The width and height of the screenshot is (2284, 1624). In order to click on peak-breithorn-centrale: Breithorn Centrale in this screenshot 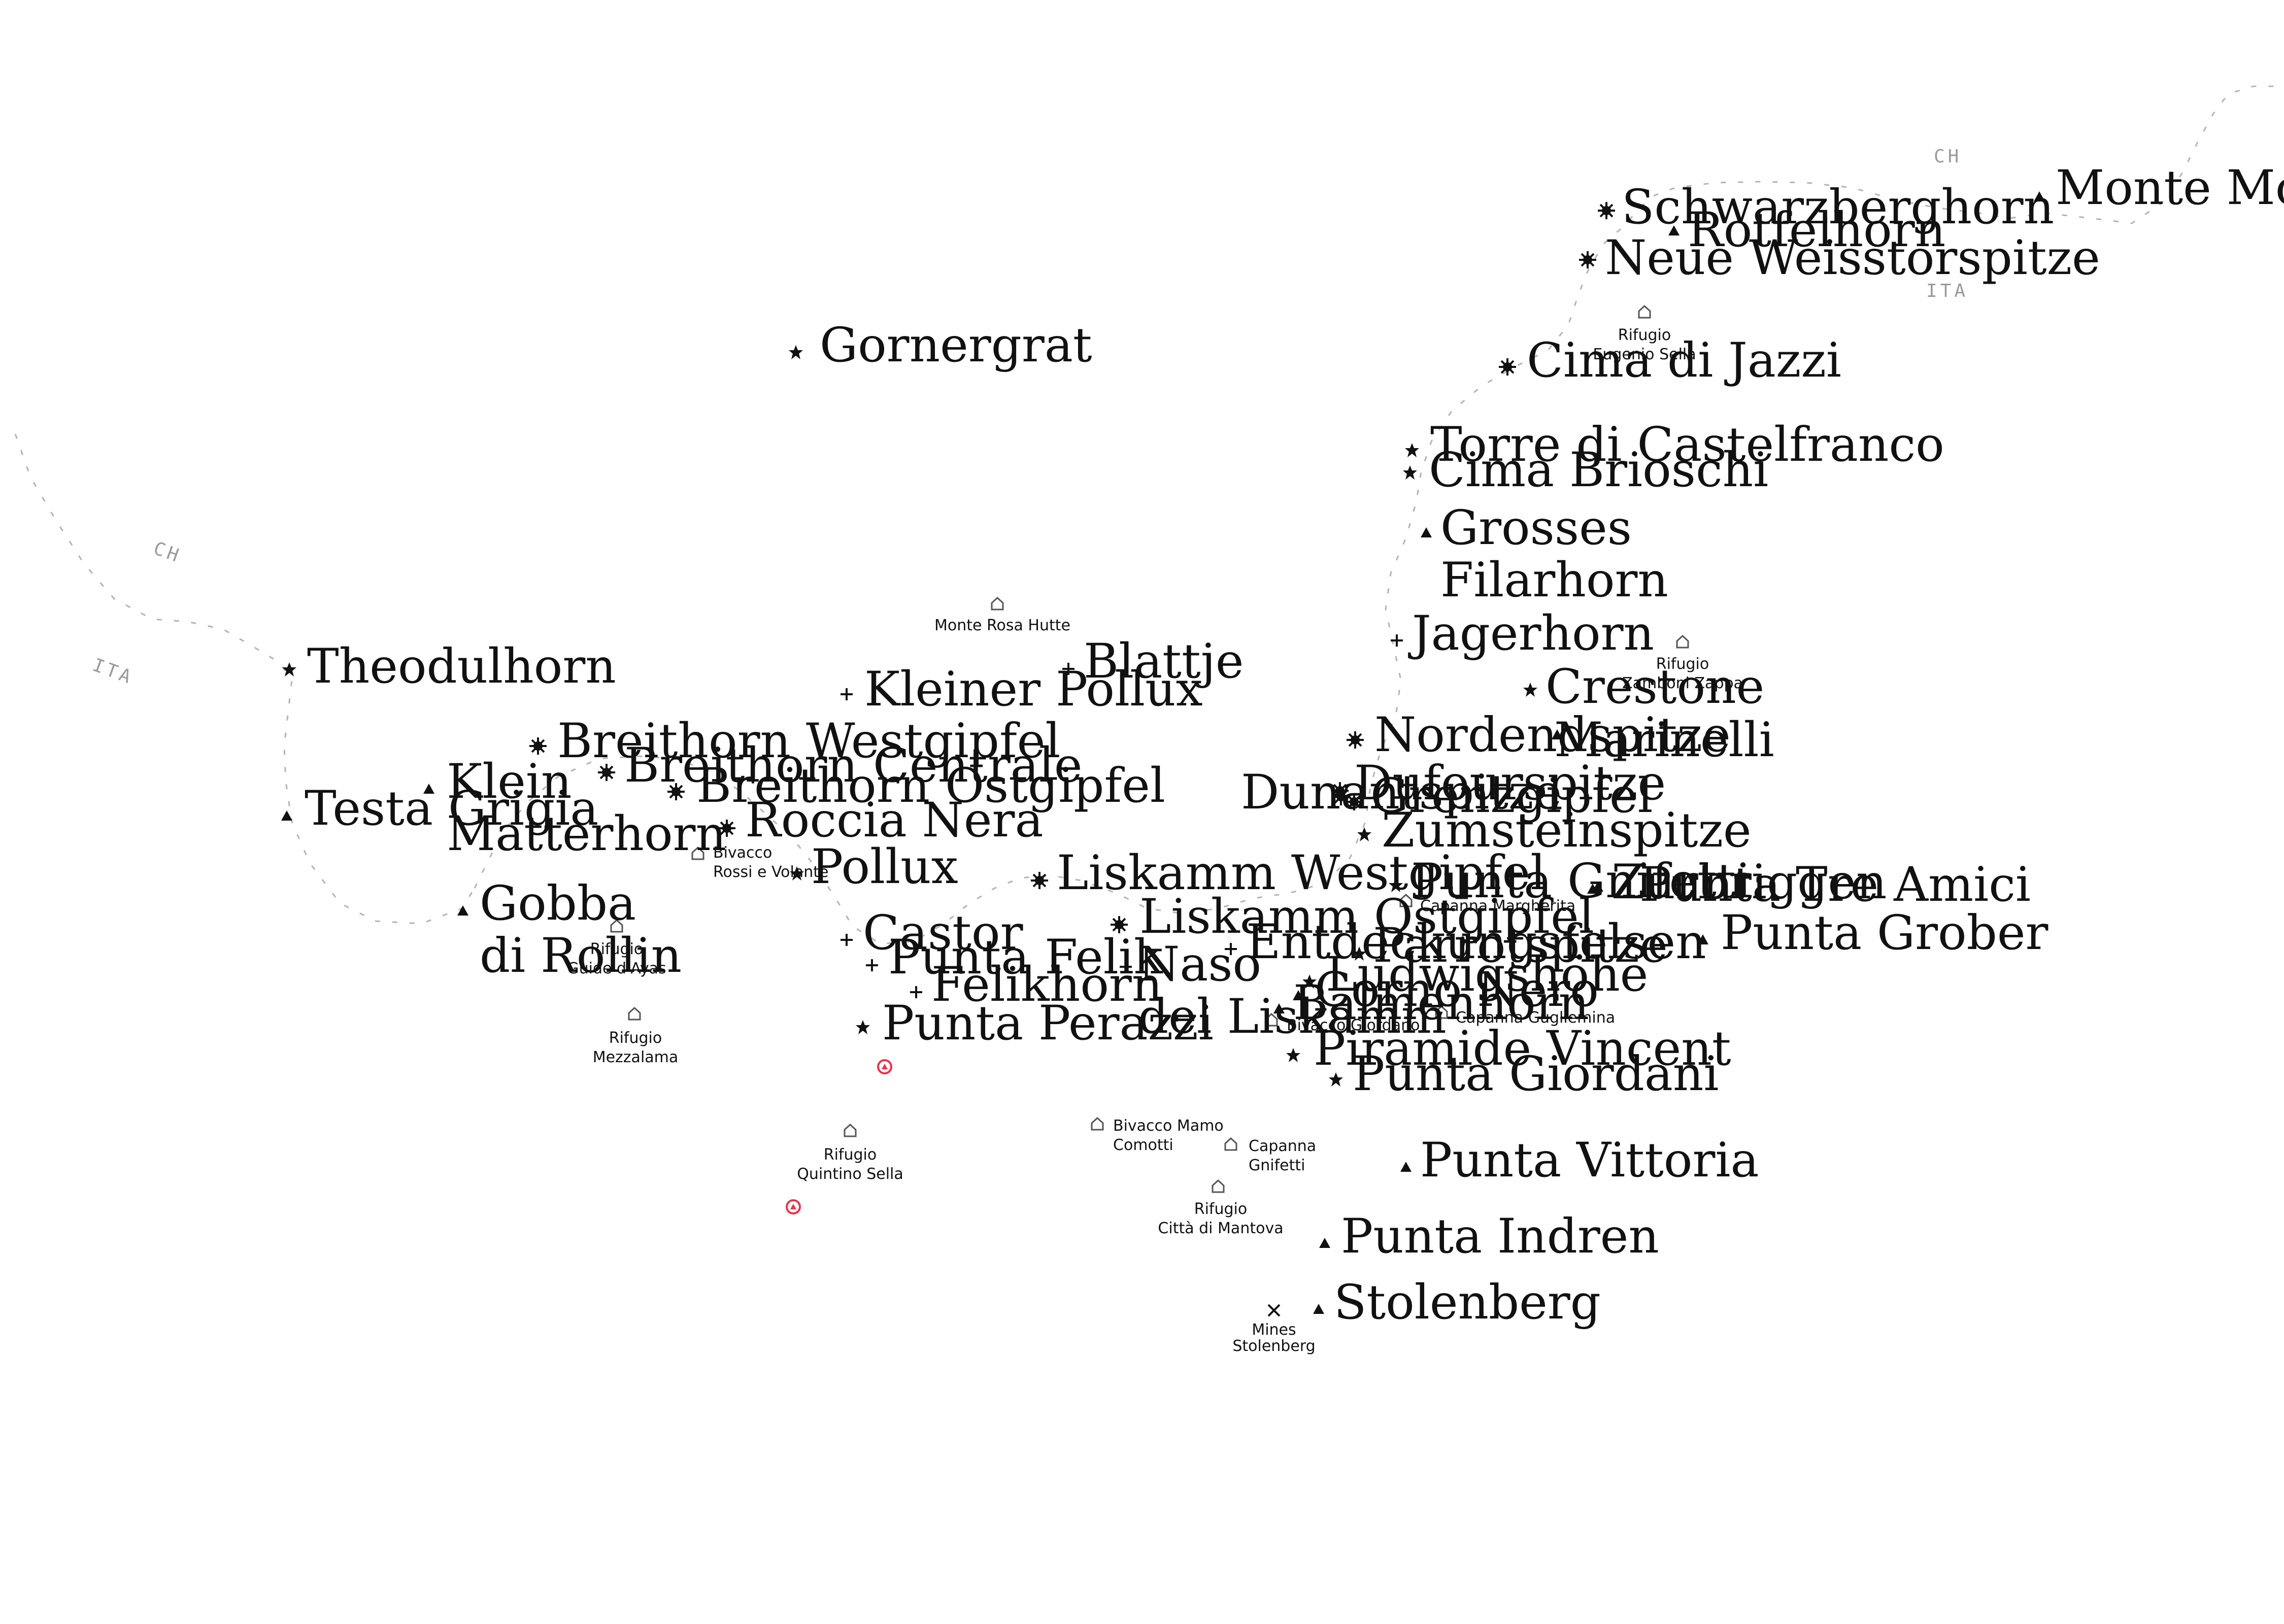, I will do `click(840, 765)`.